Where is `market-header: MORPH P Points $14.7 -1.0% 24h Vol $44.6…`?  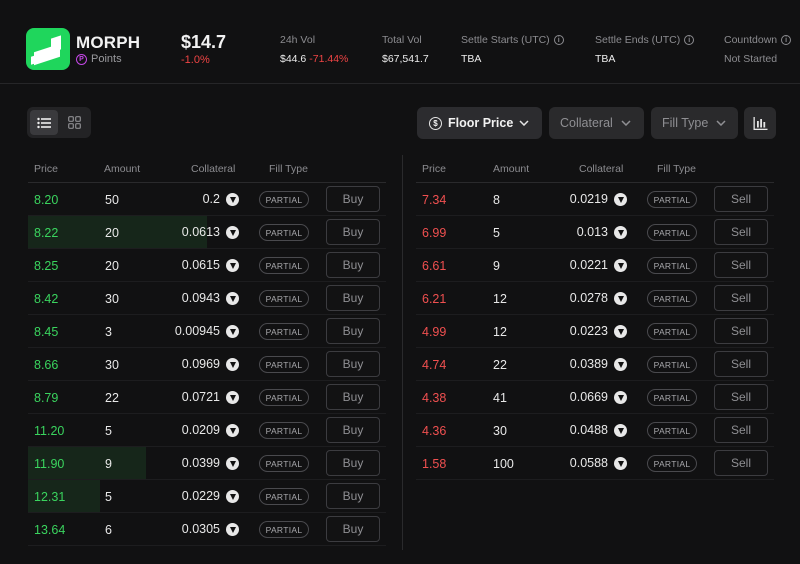
market-header: MORPH P Points $14.7 -1.0% 24h Vol $44.6… is located at coordinates (400, 42).